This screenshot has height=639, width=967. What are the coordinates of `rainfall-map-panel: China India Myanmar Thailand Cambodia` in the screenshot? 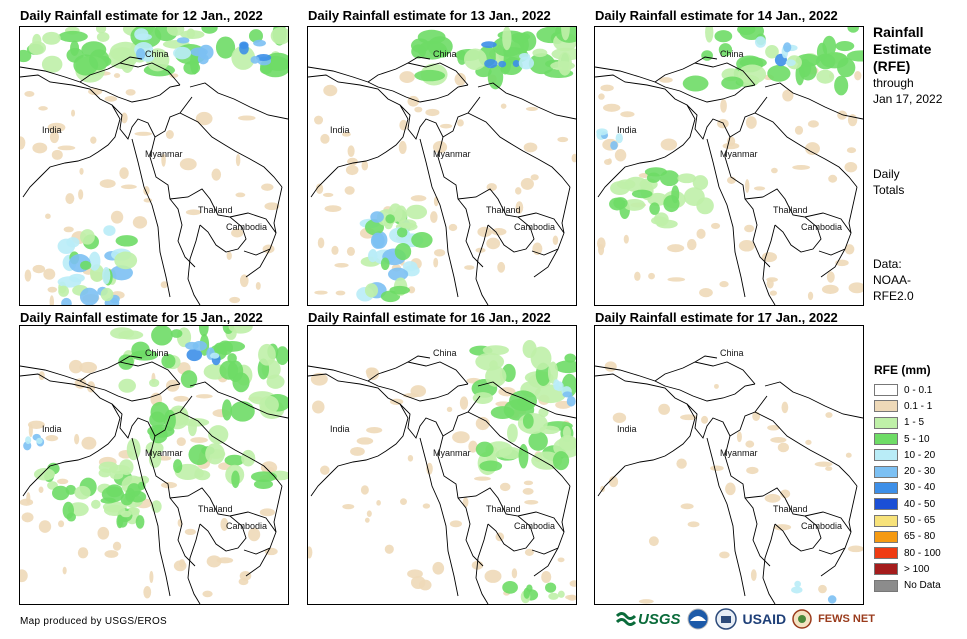 It's located at (729, 166).